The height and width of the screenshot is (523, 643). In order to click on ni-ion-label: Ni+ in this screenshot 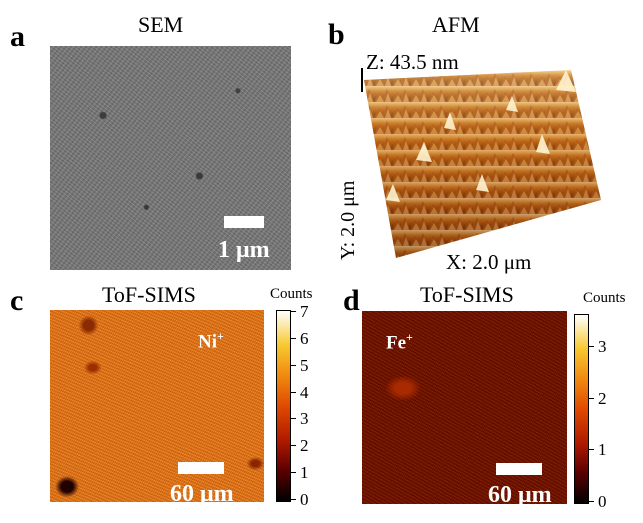, I will do `click(211, 341)`.